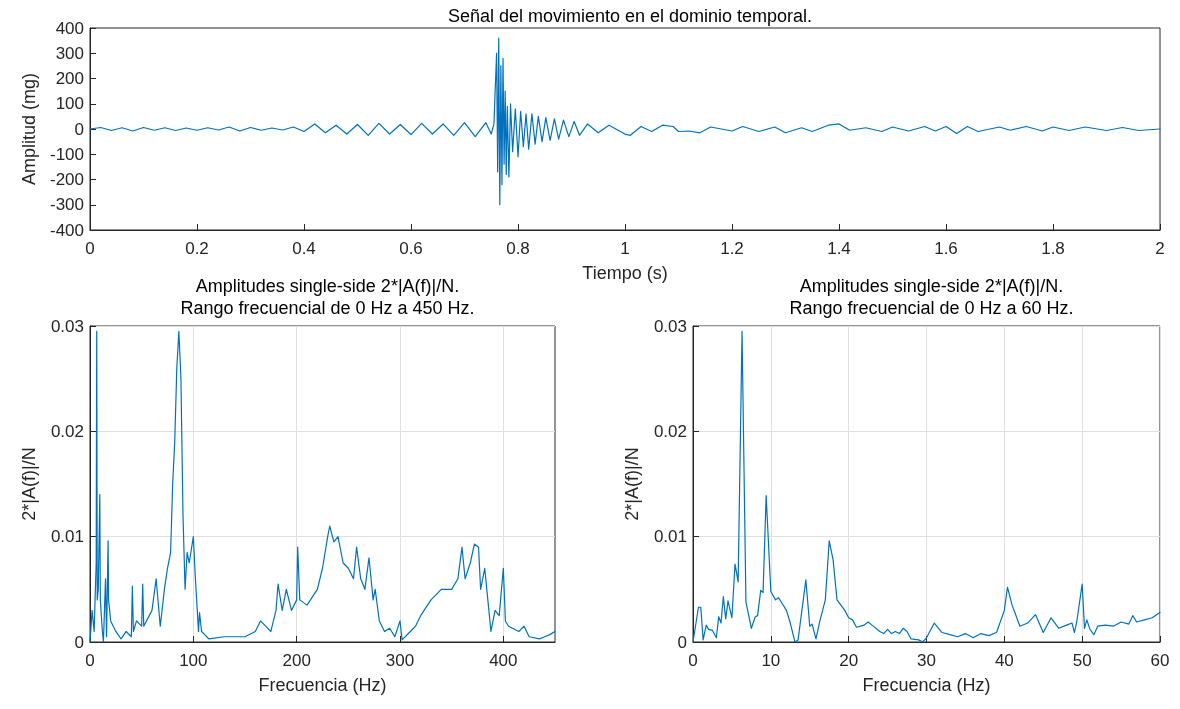 The height and width of the screenshot is (709, 1180). Describe the element at coordinates (197, 248) in the screenshot. I see `x-tick-label: 0.2` at that location.